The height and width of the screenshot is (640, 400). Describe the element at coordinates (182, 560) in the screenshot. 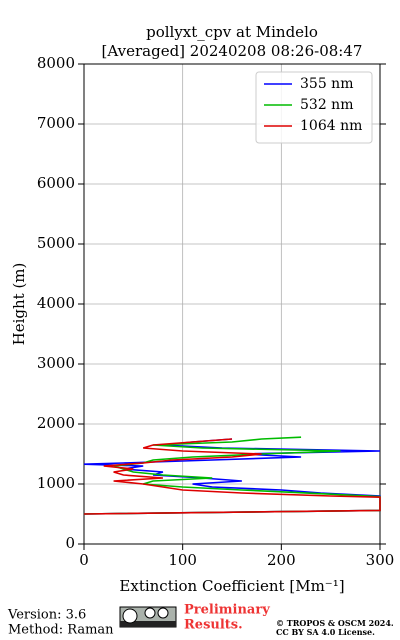

I see `x-tick-label: 100` at that location.